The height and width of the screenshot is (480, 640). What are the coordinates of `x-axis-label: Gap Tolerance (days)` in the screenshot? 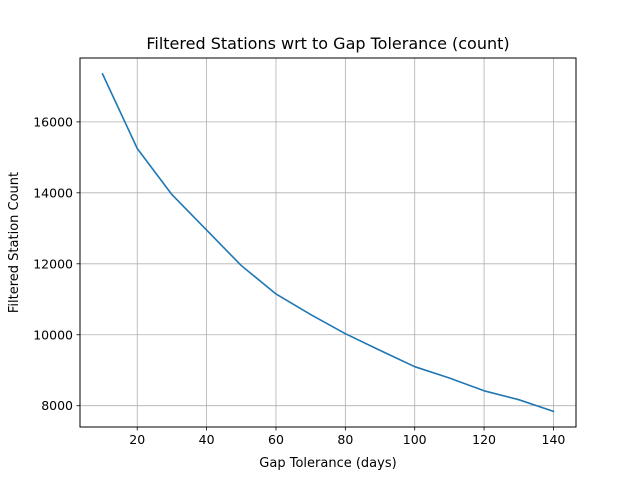 It's located at (327, 463).